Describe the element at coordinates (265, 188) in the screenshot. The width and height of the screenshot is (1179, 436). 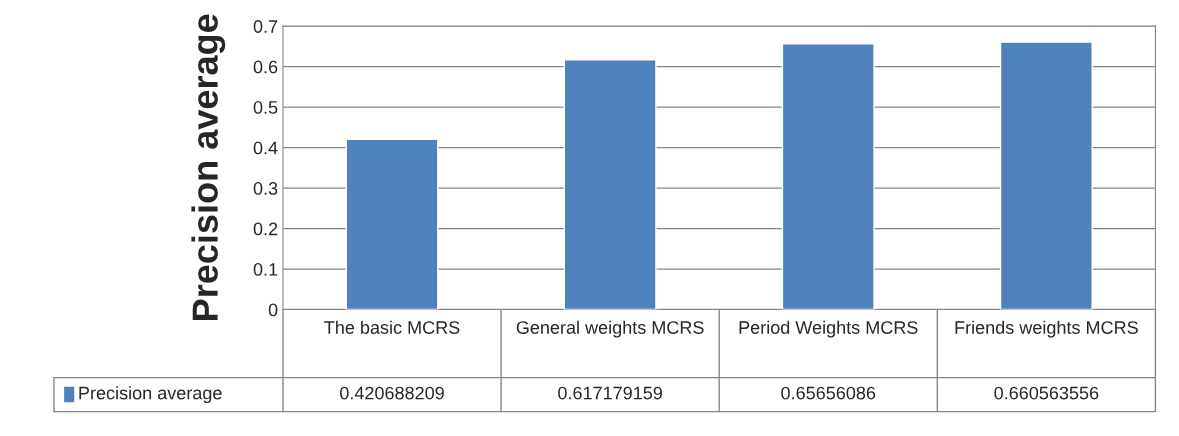
I see `y-tick-label: 0.3` at that location.